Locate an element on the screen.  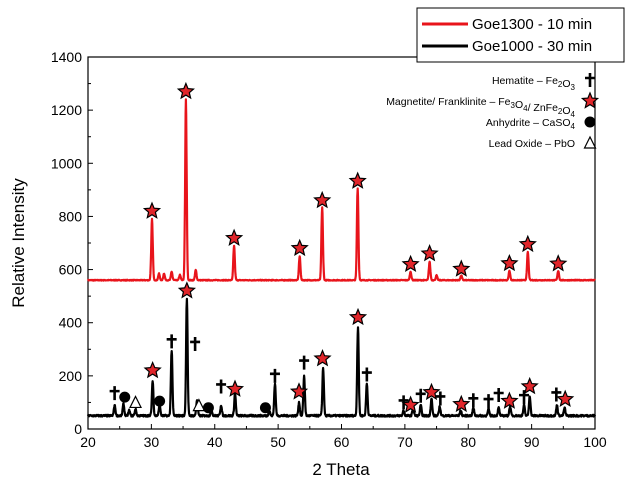
x-axis-label: 2 Theta is located at coordinates (341, 469).